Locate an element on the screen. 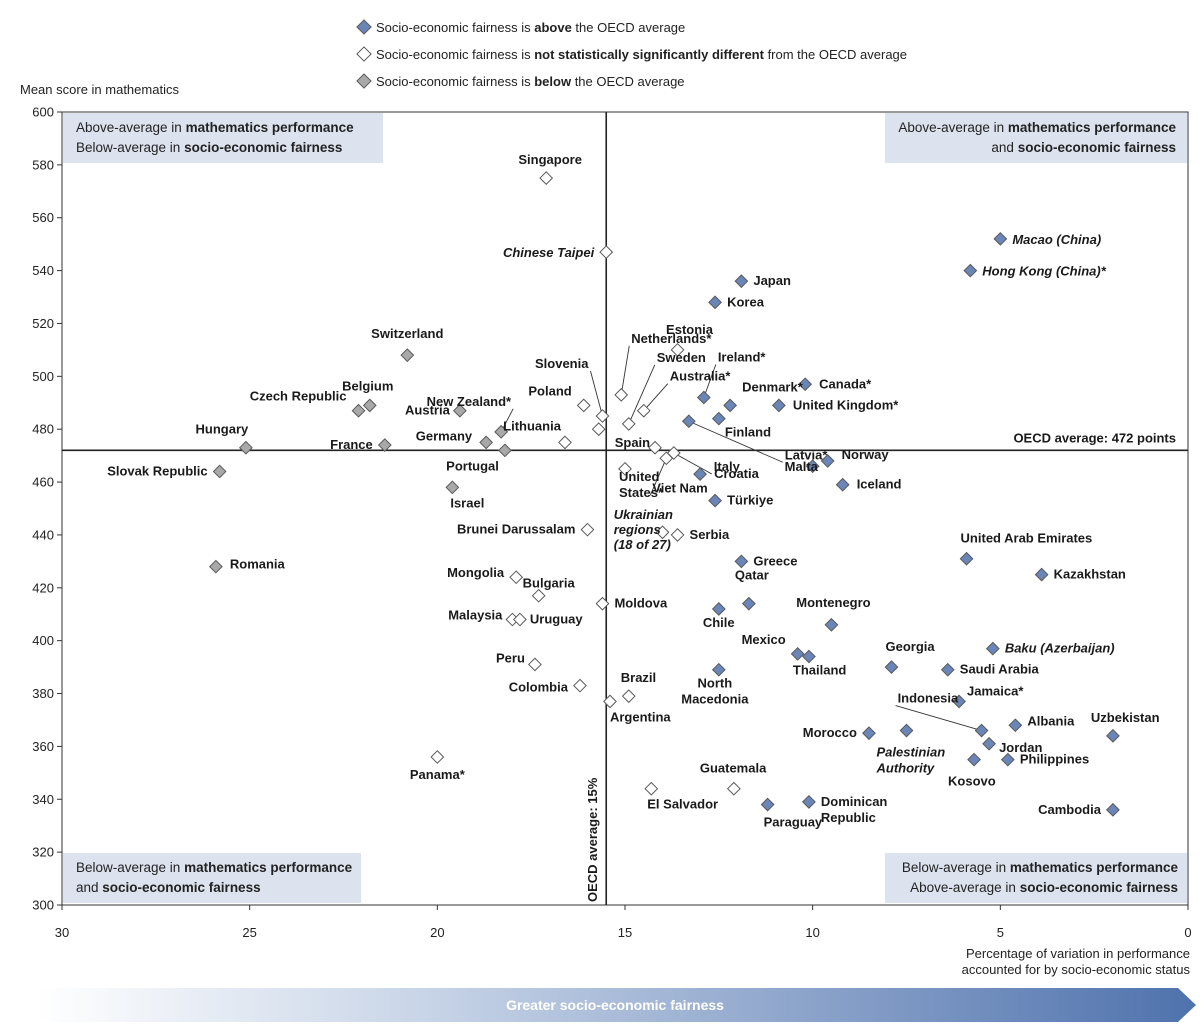  point-denmark is located at coordinates (730, 405).